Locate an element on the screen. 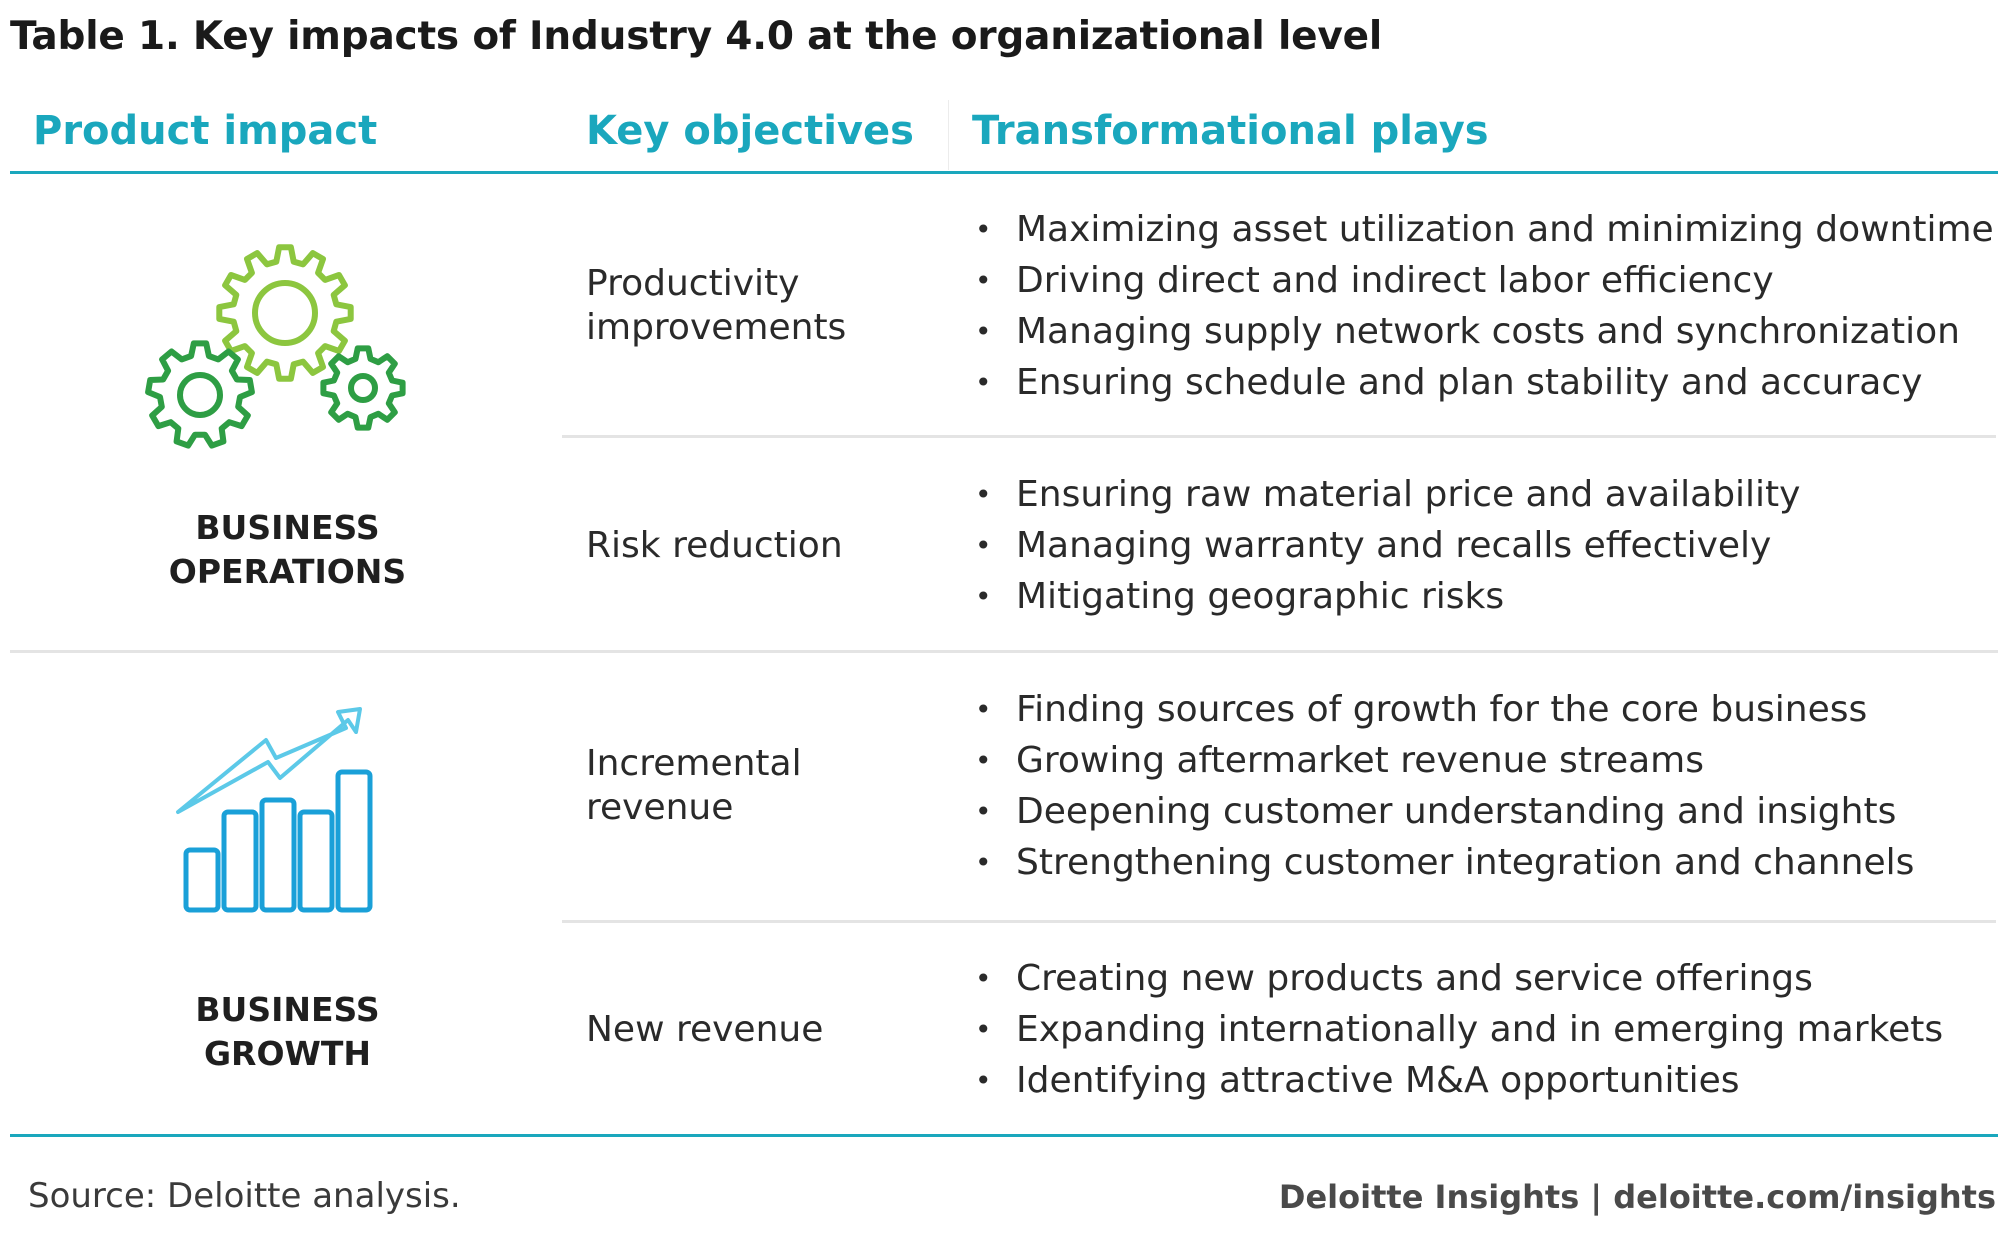 This screenshot has width=2000, height=1243. objective-line: revenue is located at coordinates (660, 807).